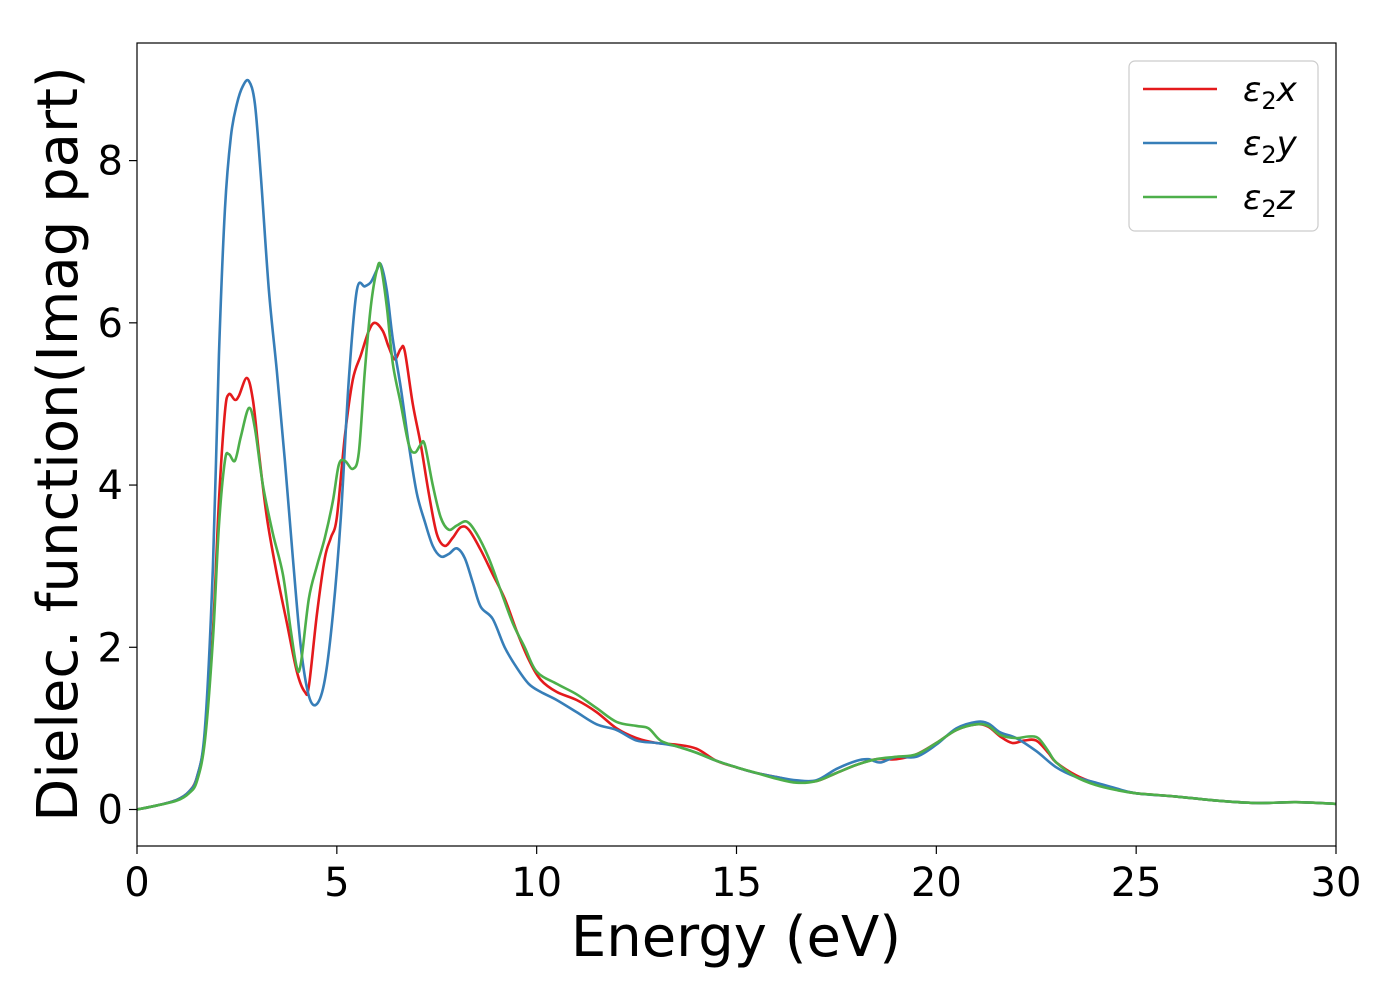  Describe the element at coordinates (110, 324) in the screenshot. I see `y-tick-label: 6` at that location.